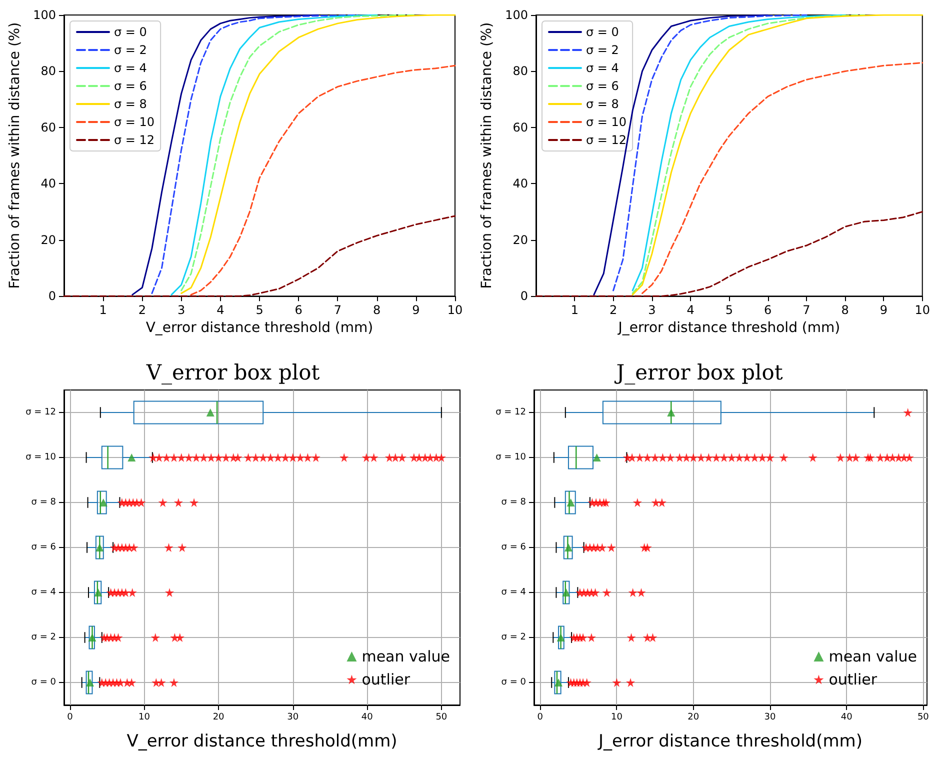  Describe the element at coordinates (260, 328) in the screenshot. I see `x-axis-title: V_error distance threshold (mm)` at that location.